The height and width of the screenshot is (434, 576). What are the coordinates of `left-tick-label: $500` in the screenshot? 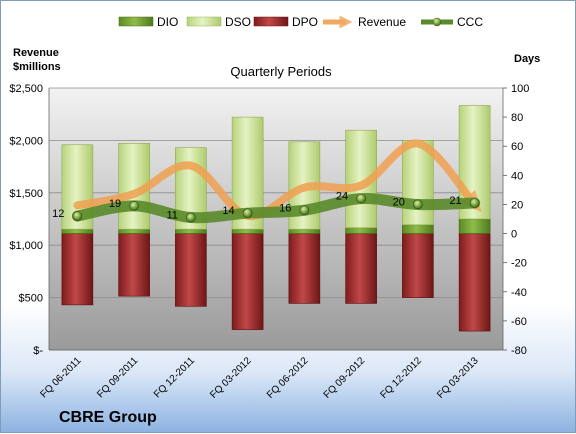 It's located at (31, 299).